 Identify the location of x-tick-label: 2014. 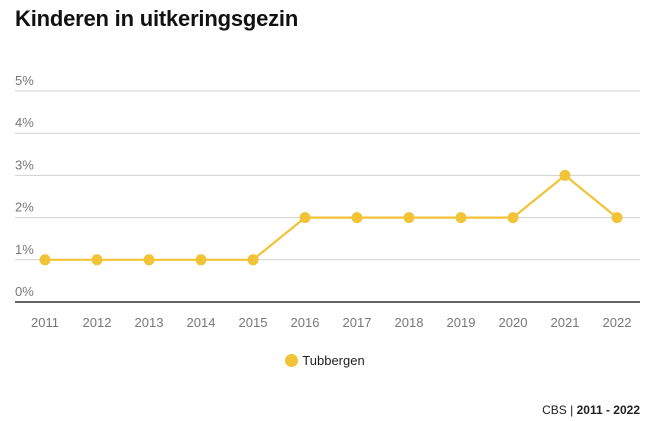
(201, 322).